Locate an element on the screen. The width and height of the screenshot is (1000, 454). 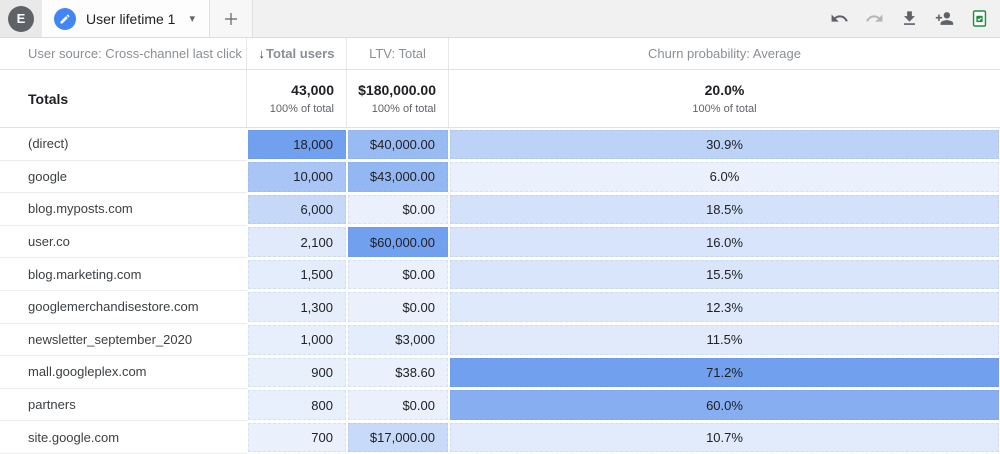
row-users-cell: 700 is located at coordinates (297, 437).